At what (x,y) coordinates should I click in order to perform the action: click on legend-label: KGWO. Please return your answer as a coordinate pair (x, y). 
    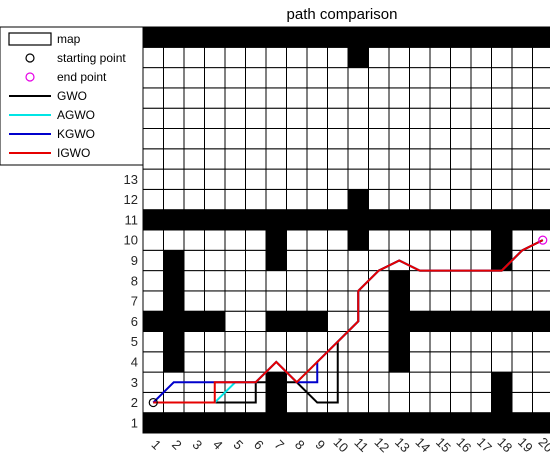
    Looking at the image, I should click on (76, 134).